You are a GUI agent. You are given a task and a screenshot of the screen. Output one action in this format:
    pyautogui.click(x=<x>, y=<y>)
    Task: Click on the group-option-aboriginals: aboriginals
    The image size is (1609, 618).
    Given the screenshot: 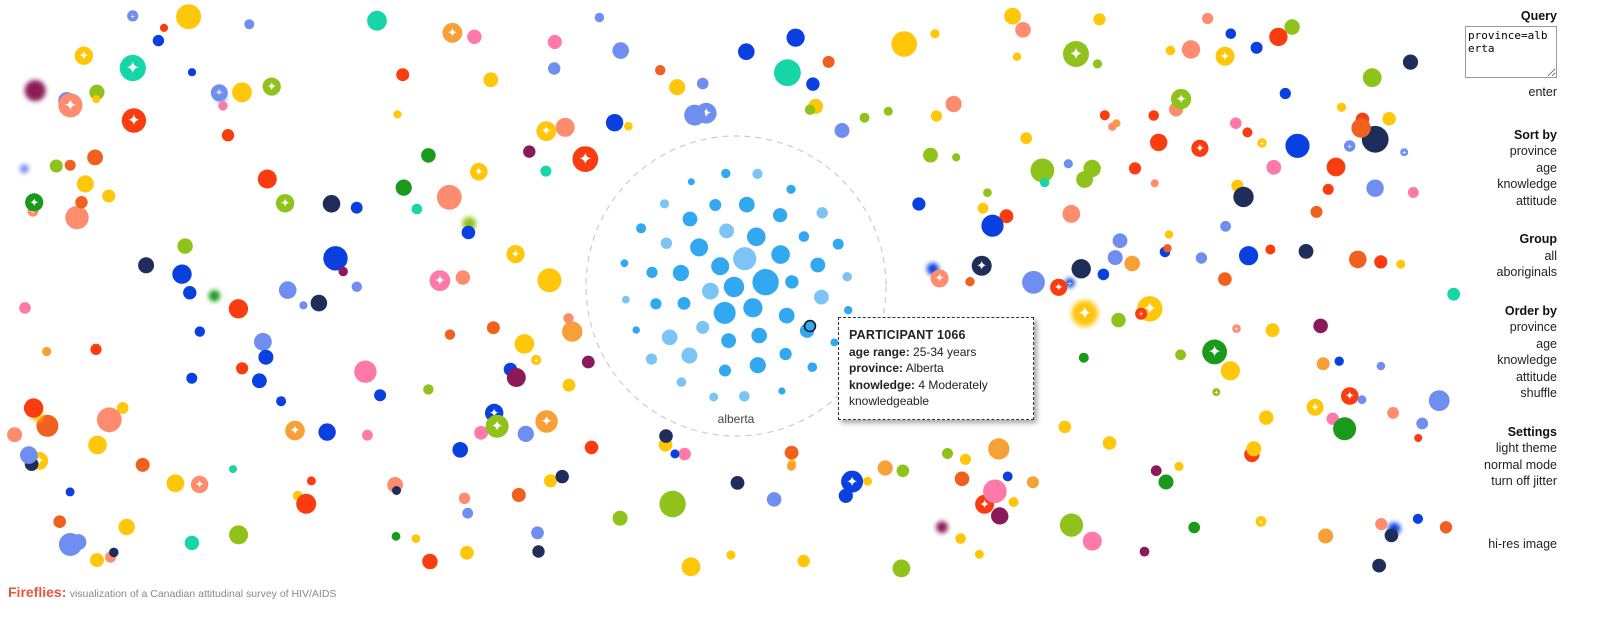 What is the action you would take?
    pyautogui.click(x=1526, y=272)
    